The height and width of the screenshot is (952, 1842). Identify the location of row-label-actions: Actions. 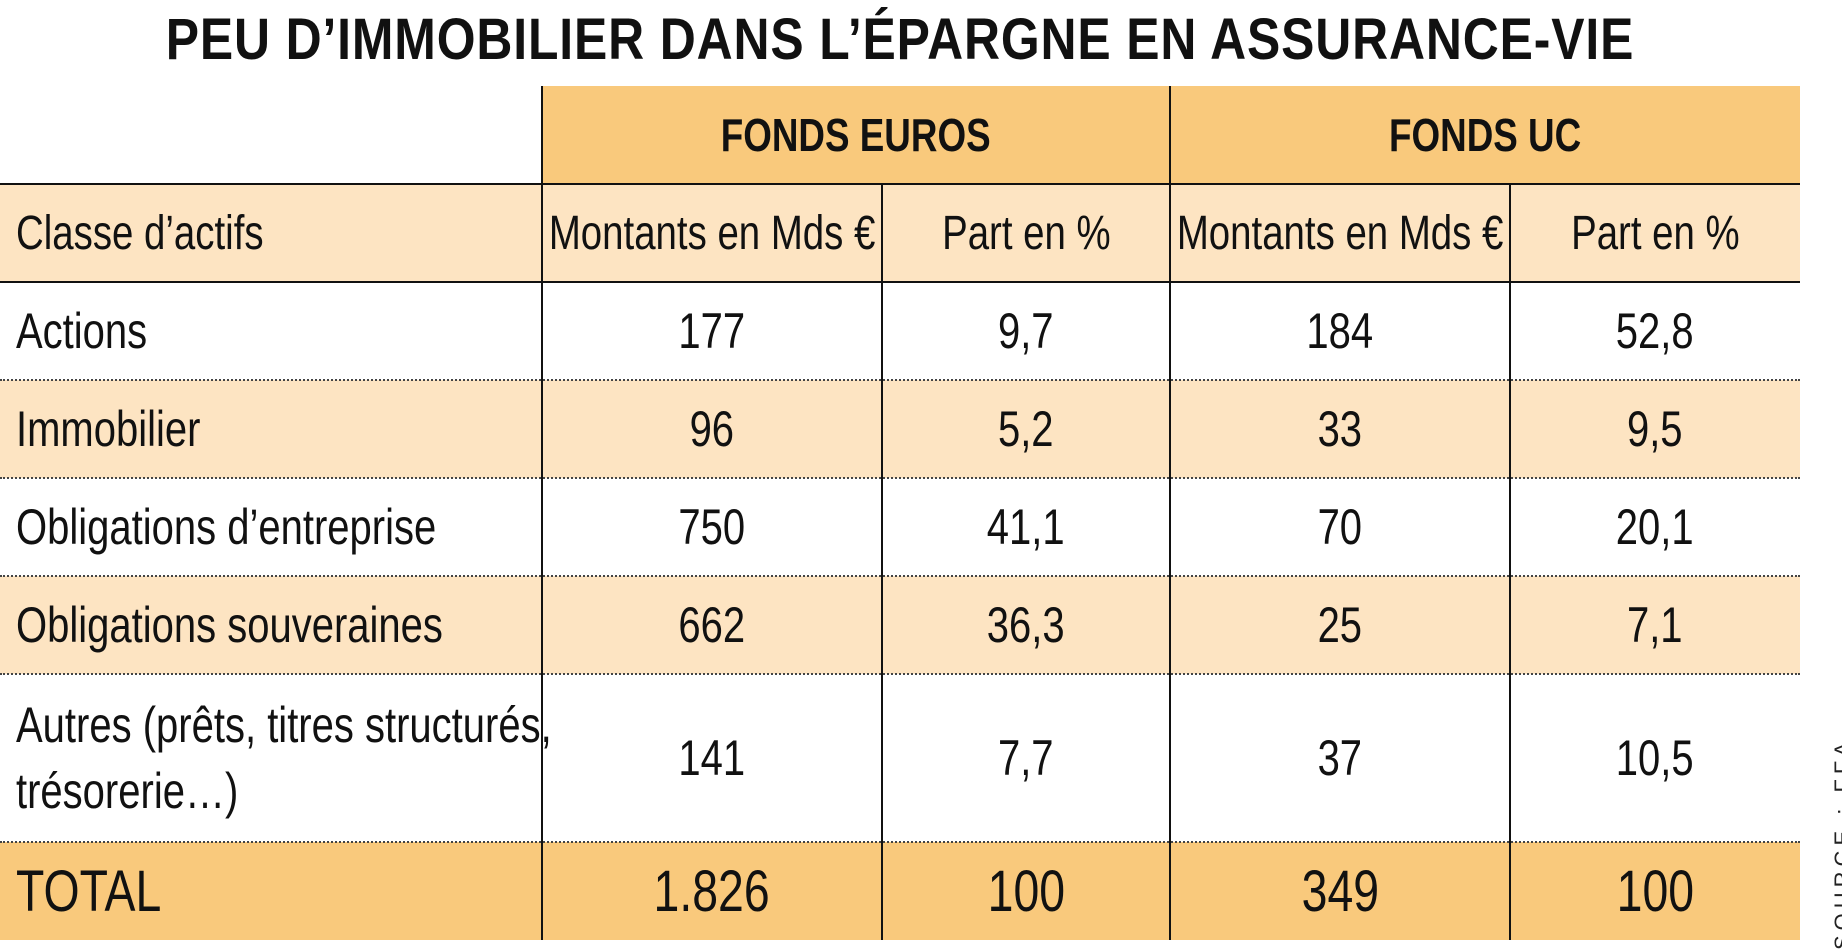
(82, 331).